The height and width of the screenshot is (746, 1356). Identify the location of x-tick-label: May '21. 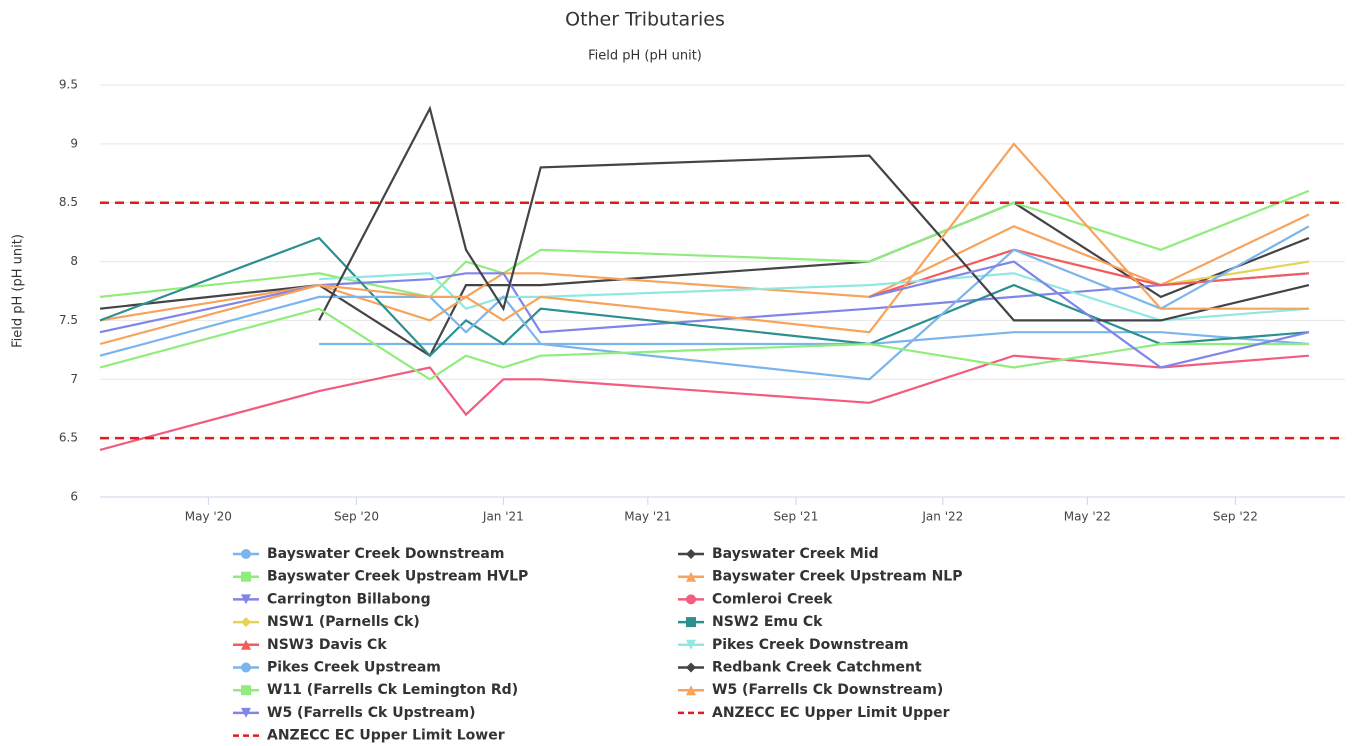
(647, 517).